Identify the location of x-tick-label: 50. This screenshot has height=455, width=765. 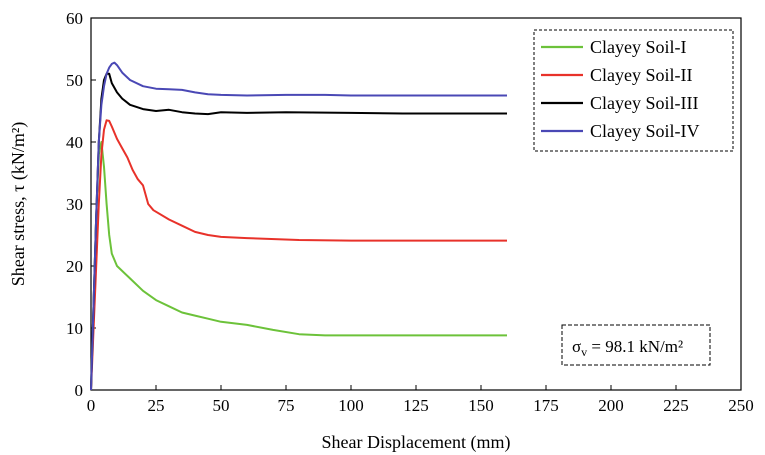
(221, 405).